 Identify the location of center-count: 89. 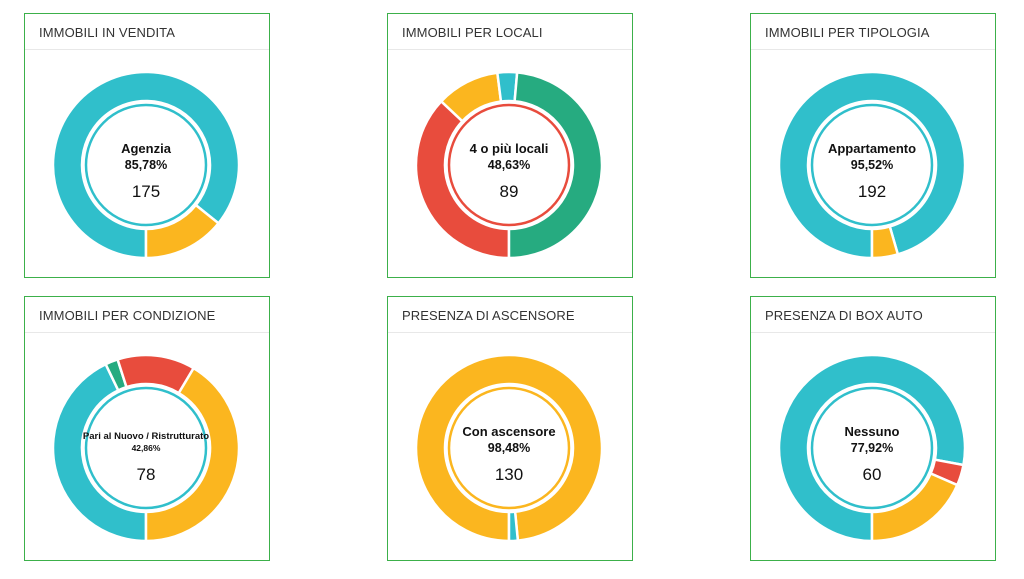
(509, 191).